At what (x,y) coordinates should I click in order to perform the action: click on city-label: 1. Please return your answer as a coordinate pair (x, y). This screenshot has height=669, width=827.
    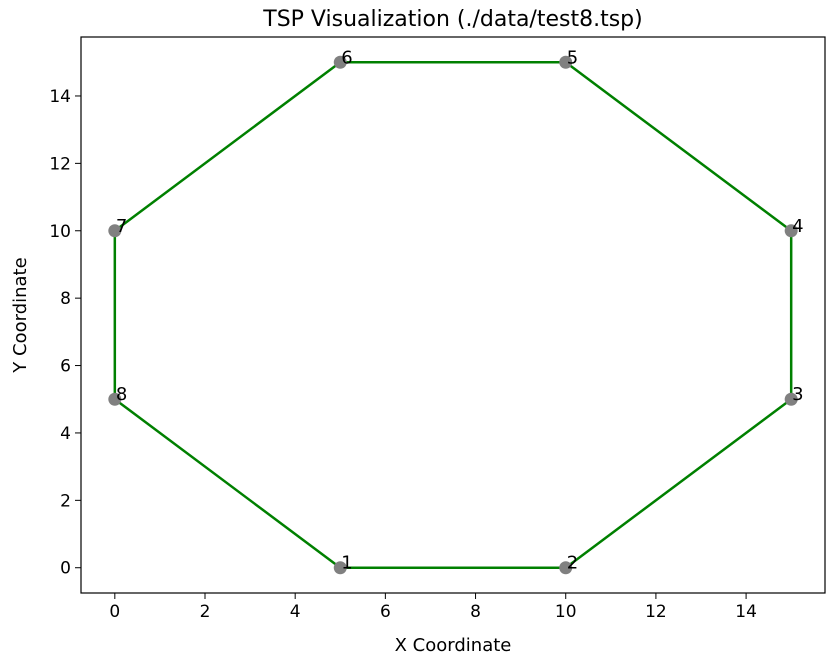
    Looking at the image, I should click on (346, 563).